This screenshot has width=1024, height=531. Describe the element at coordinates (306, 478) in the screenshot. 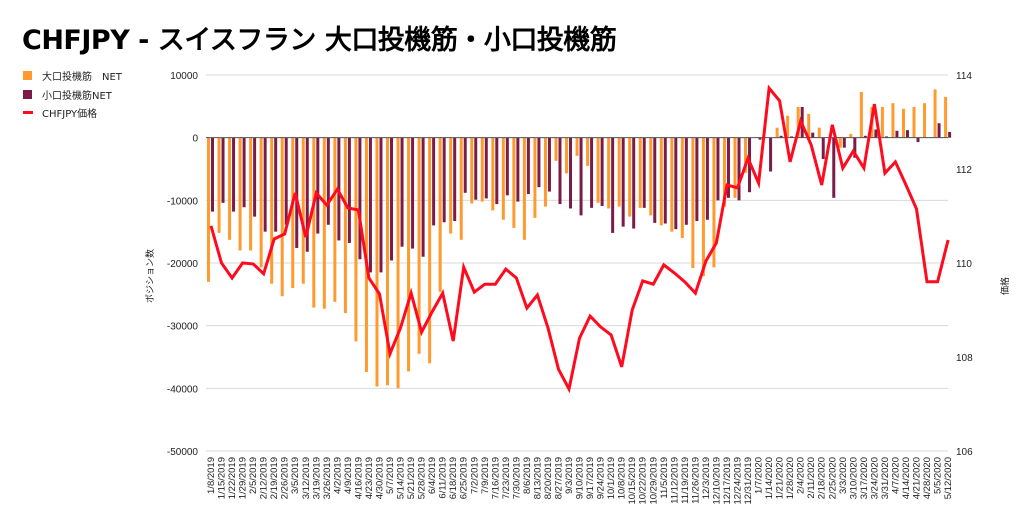

I see `x-tick-label: 3/12/2019` at that location.